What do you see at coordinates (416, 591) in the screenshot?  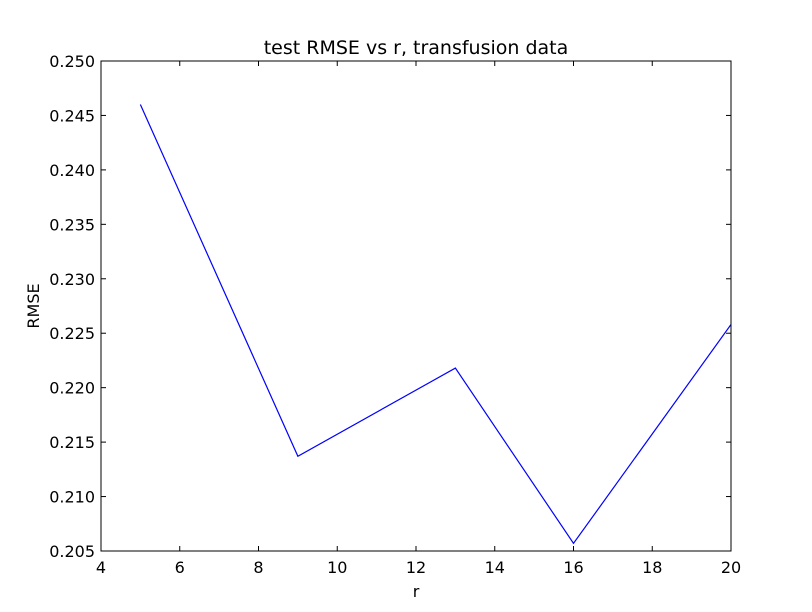 I see `x-axis-label: r` at bounding box center [416, 591].